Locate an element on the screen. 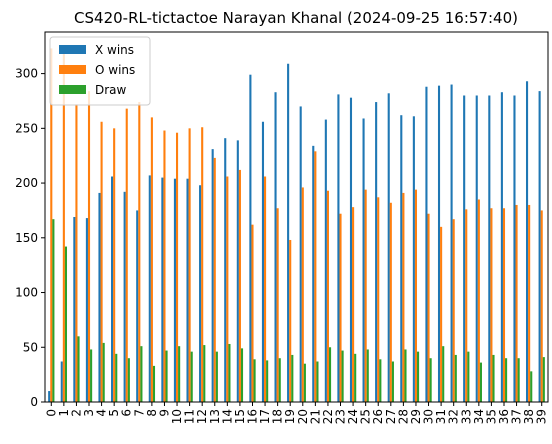 Image resolution: width=552 pixels, height=444 pixels. legend-swatch-x-wins is located at coordinates (72, 49).